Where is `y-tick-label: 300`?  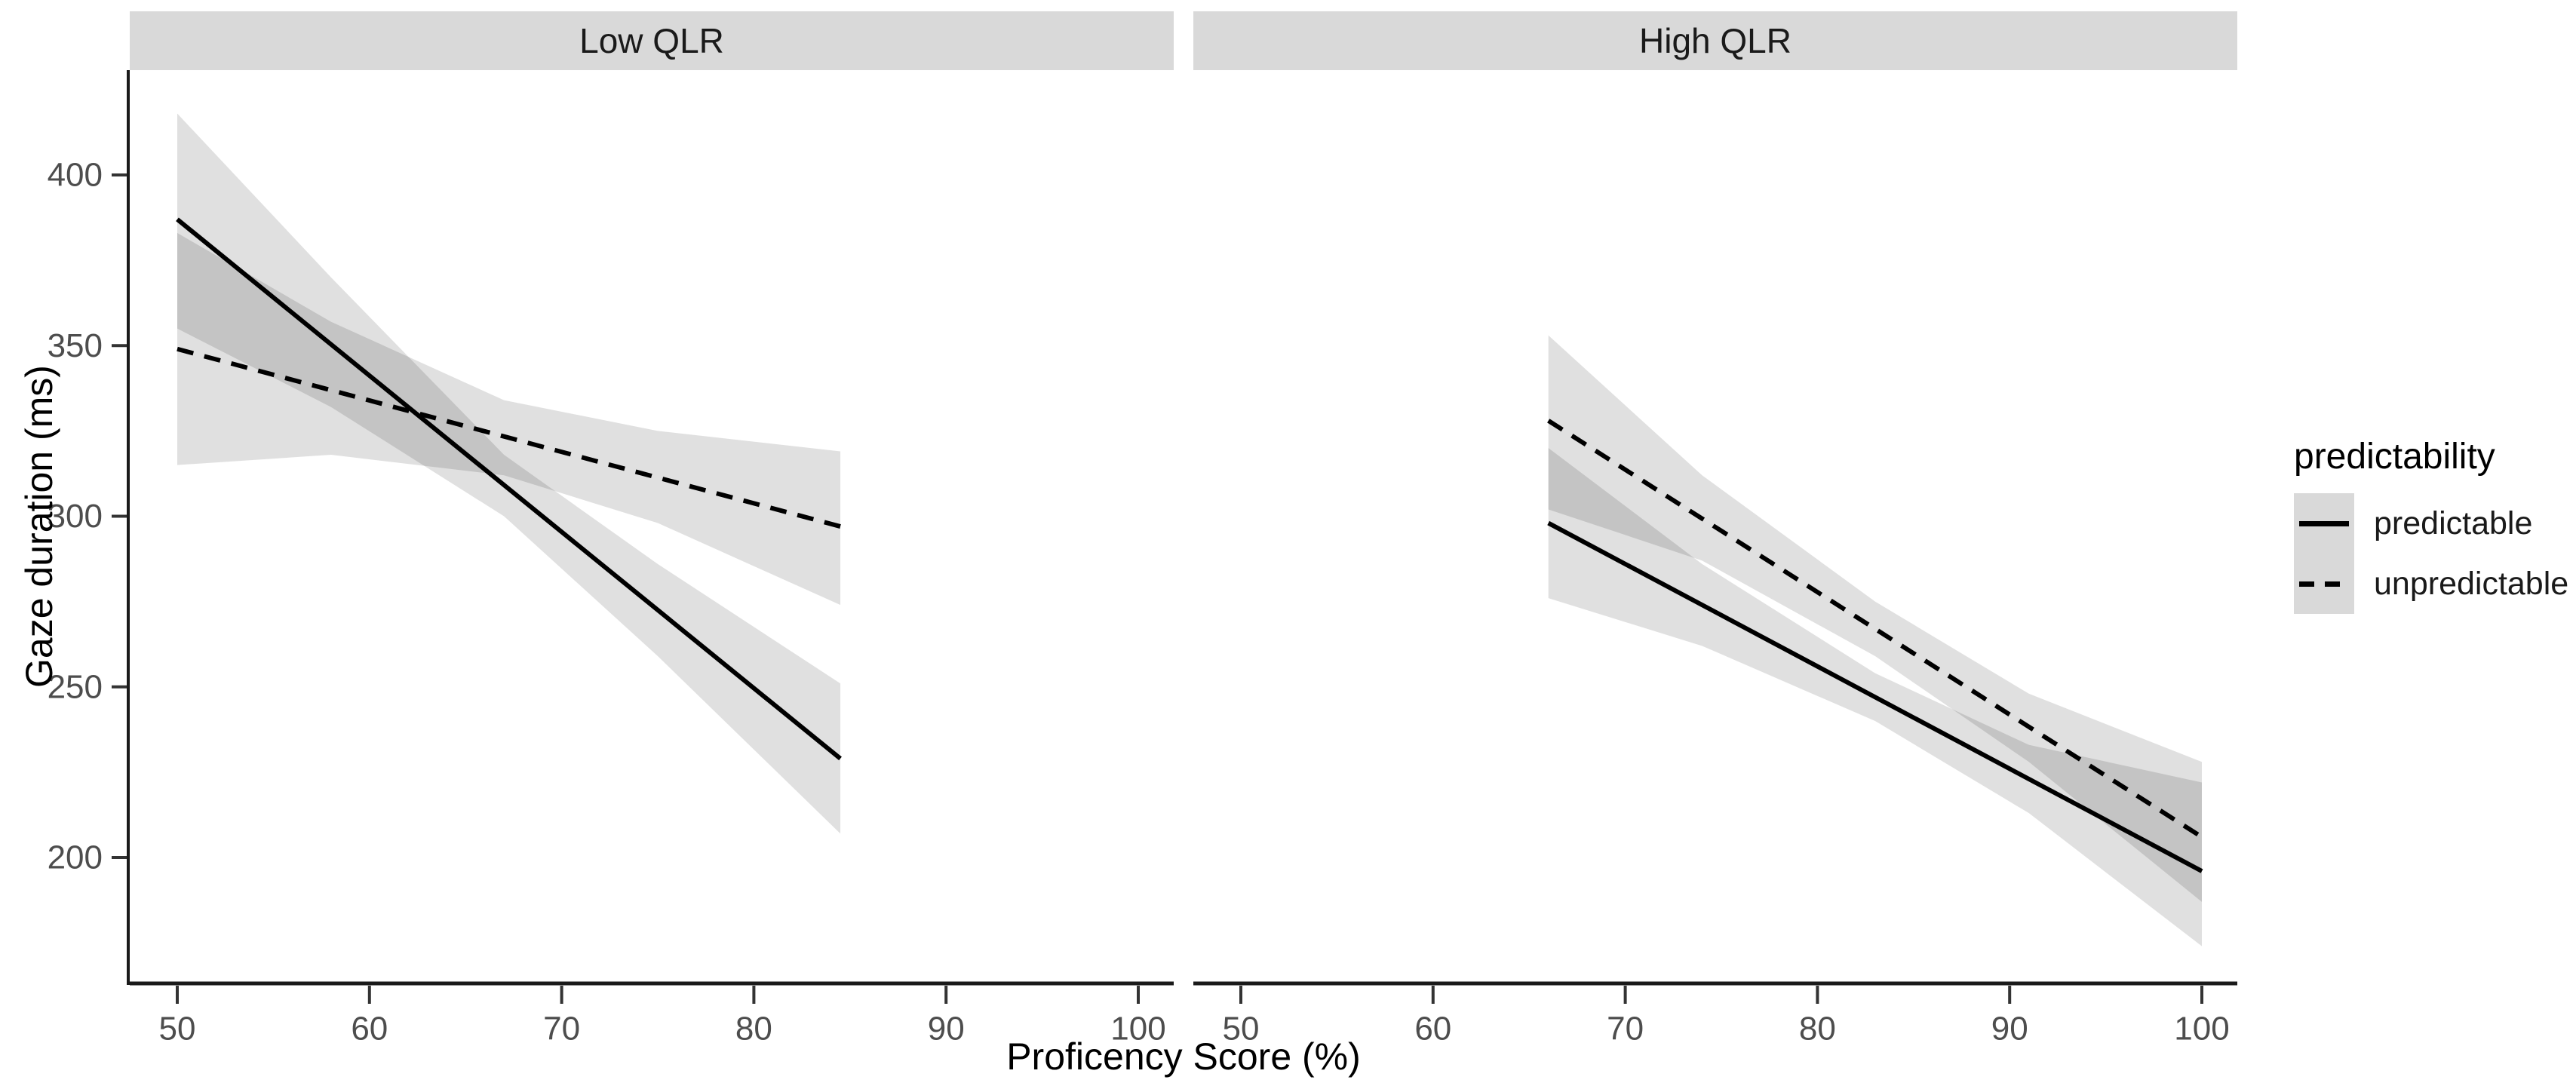 y-tick-label: 300 is located at coordinates (75, 516).